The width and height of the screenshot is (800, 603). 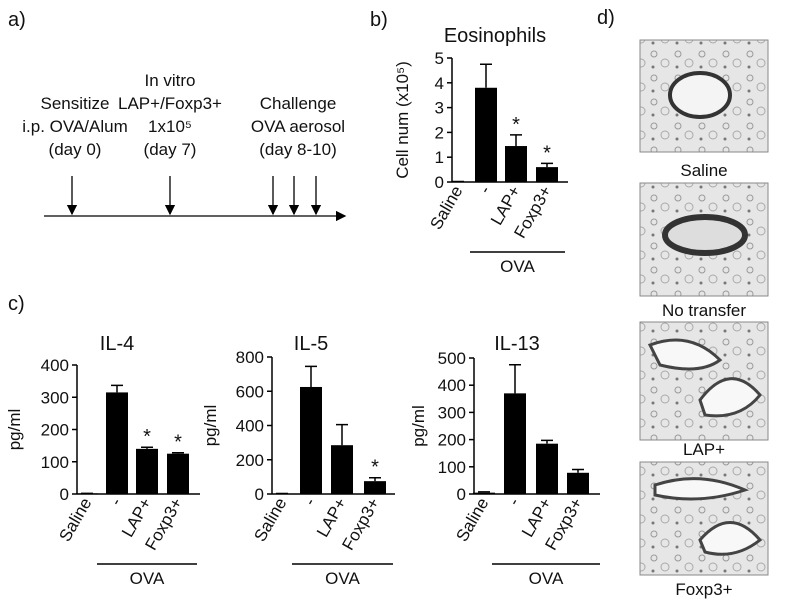 I want to click on event-text: Sensitize, so click(x=75, y=103).